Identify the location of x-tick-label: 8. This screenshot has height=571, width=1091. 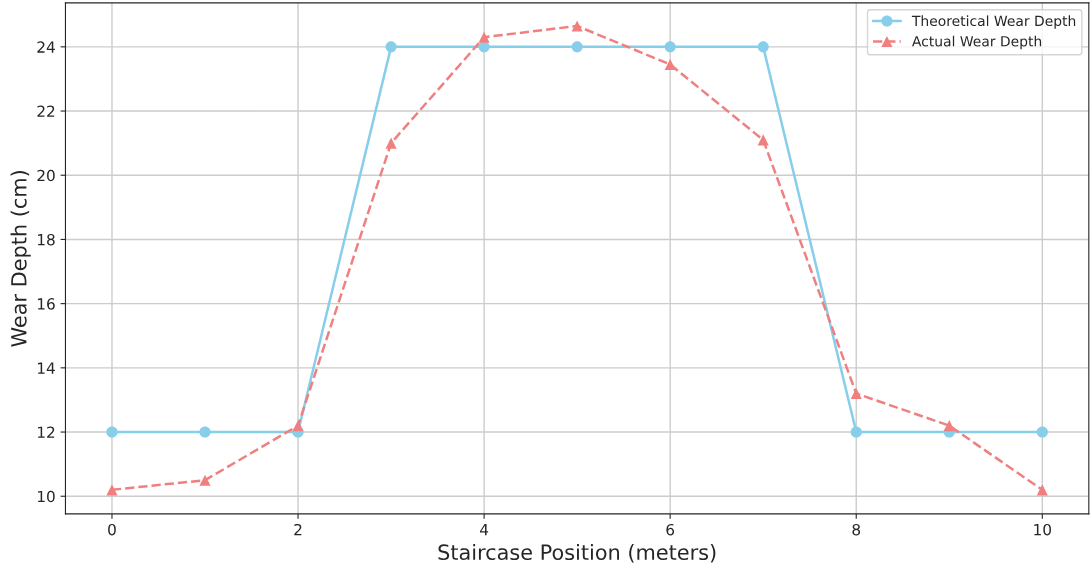
(856, 529).